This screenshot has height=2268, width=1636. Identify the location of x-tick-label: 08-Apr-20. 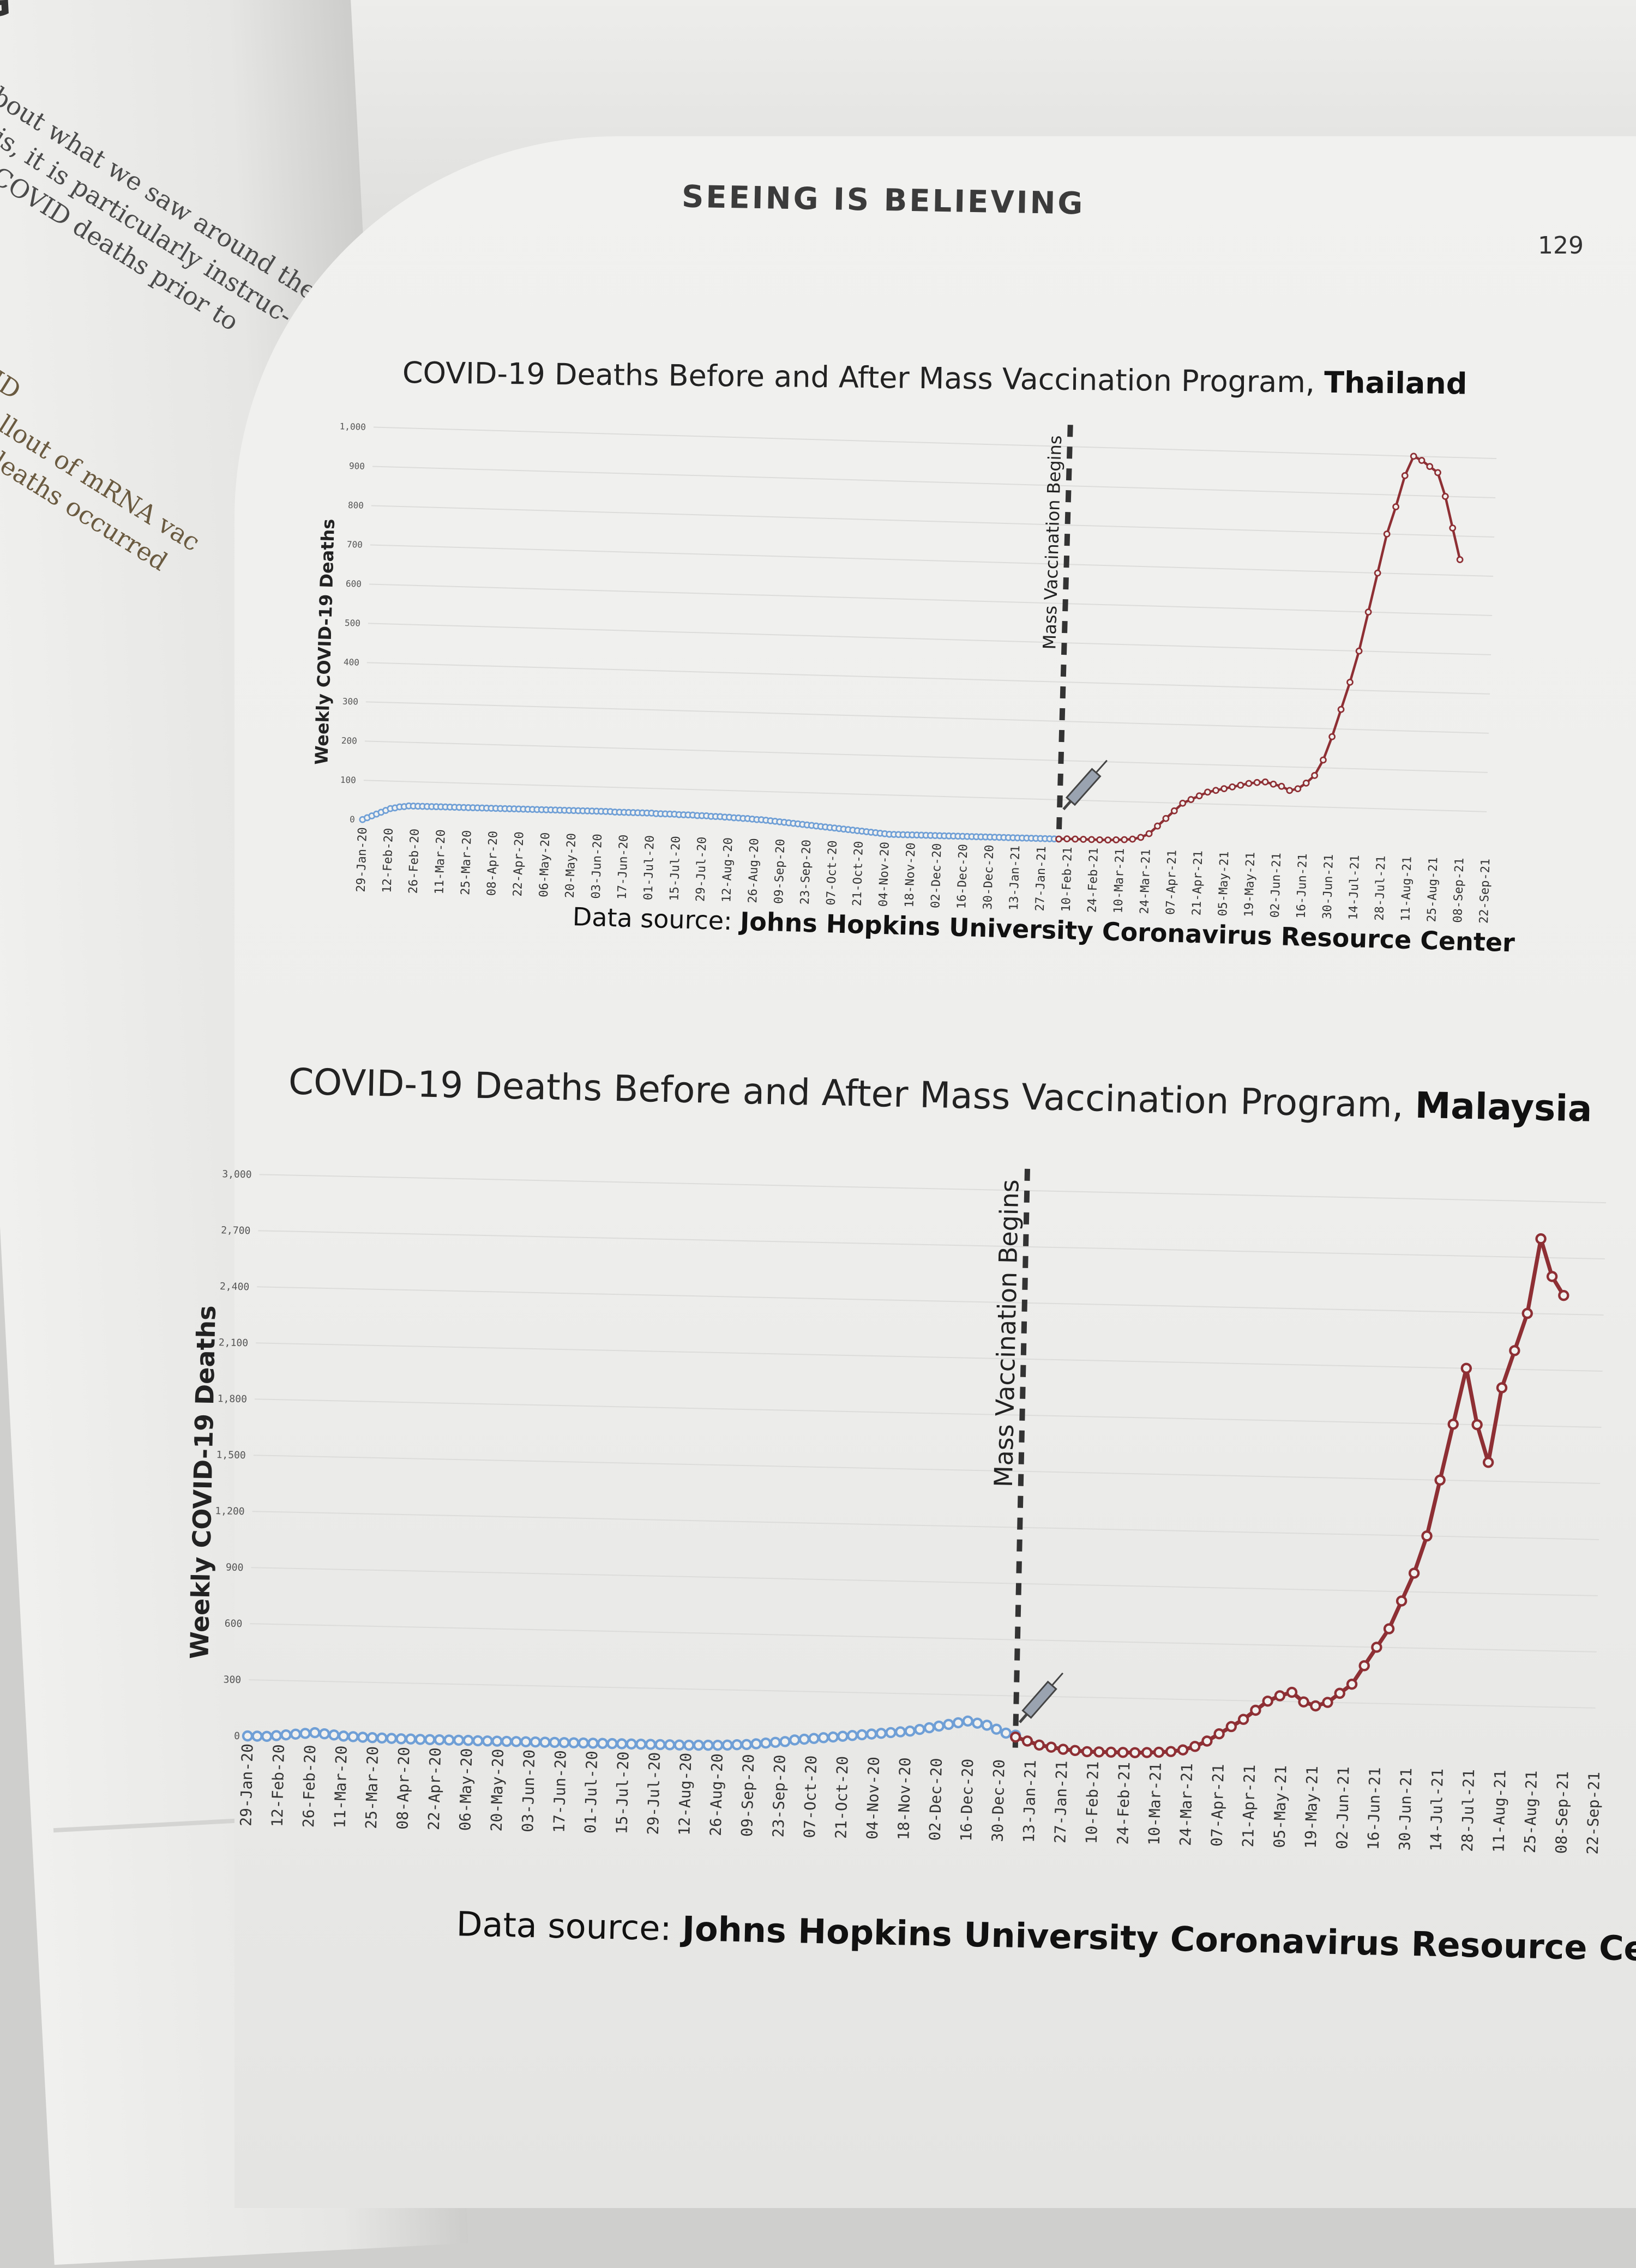
(492, 863).